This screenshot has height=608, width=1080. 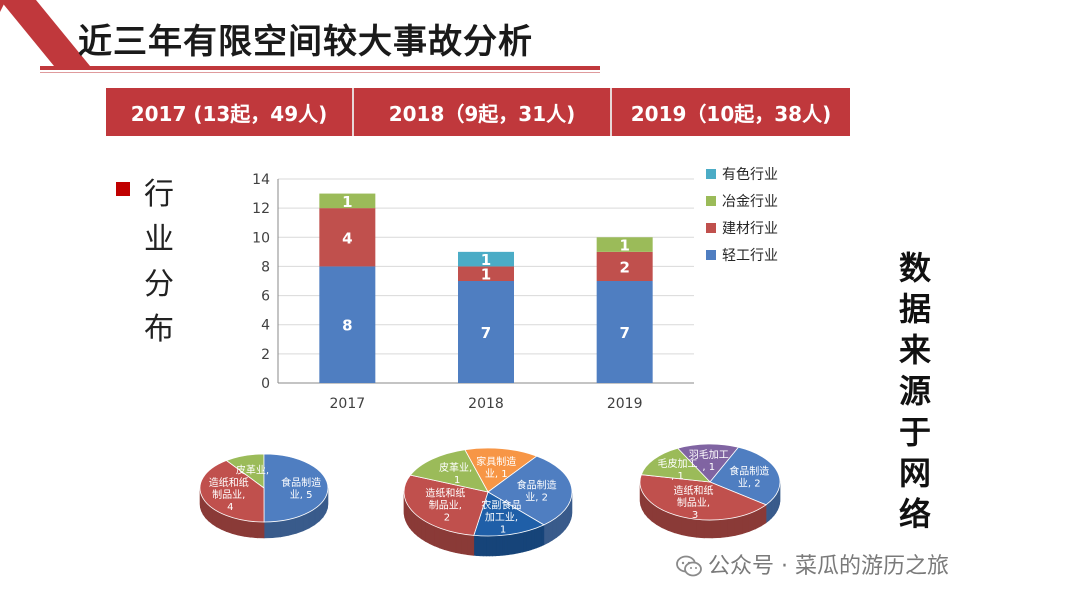 I want to click on y-tick-label: 4, so click(x=265, y=326).